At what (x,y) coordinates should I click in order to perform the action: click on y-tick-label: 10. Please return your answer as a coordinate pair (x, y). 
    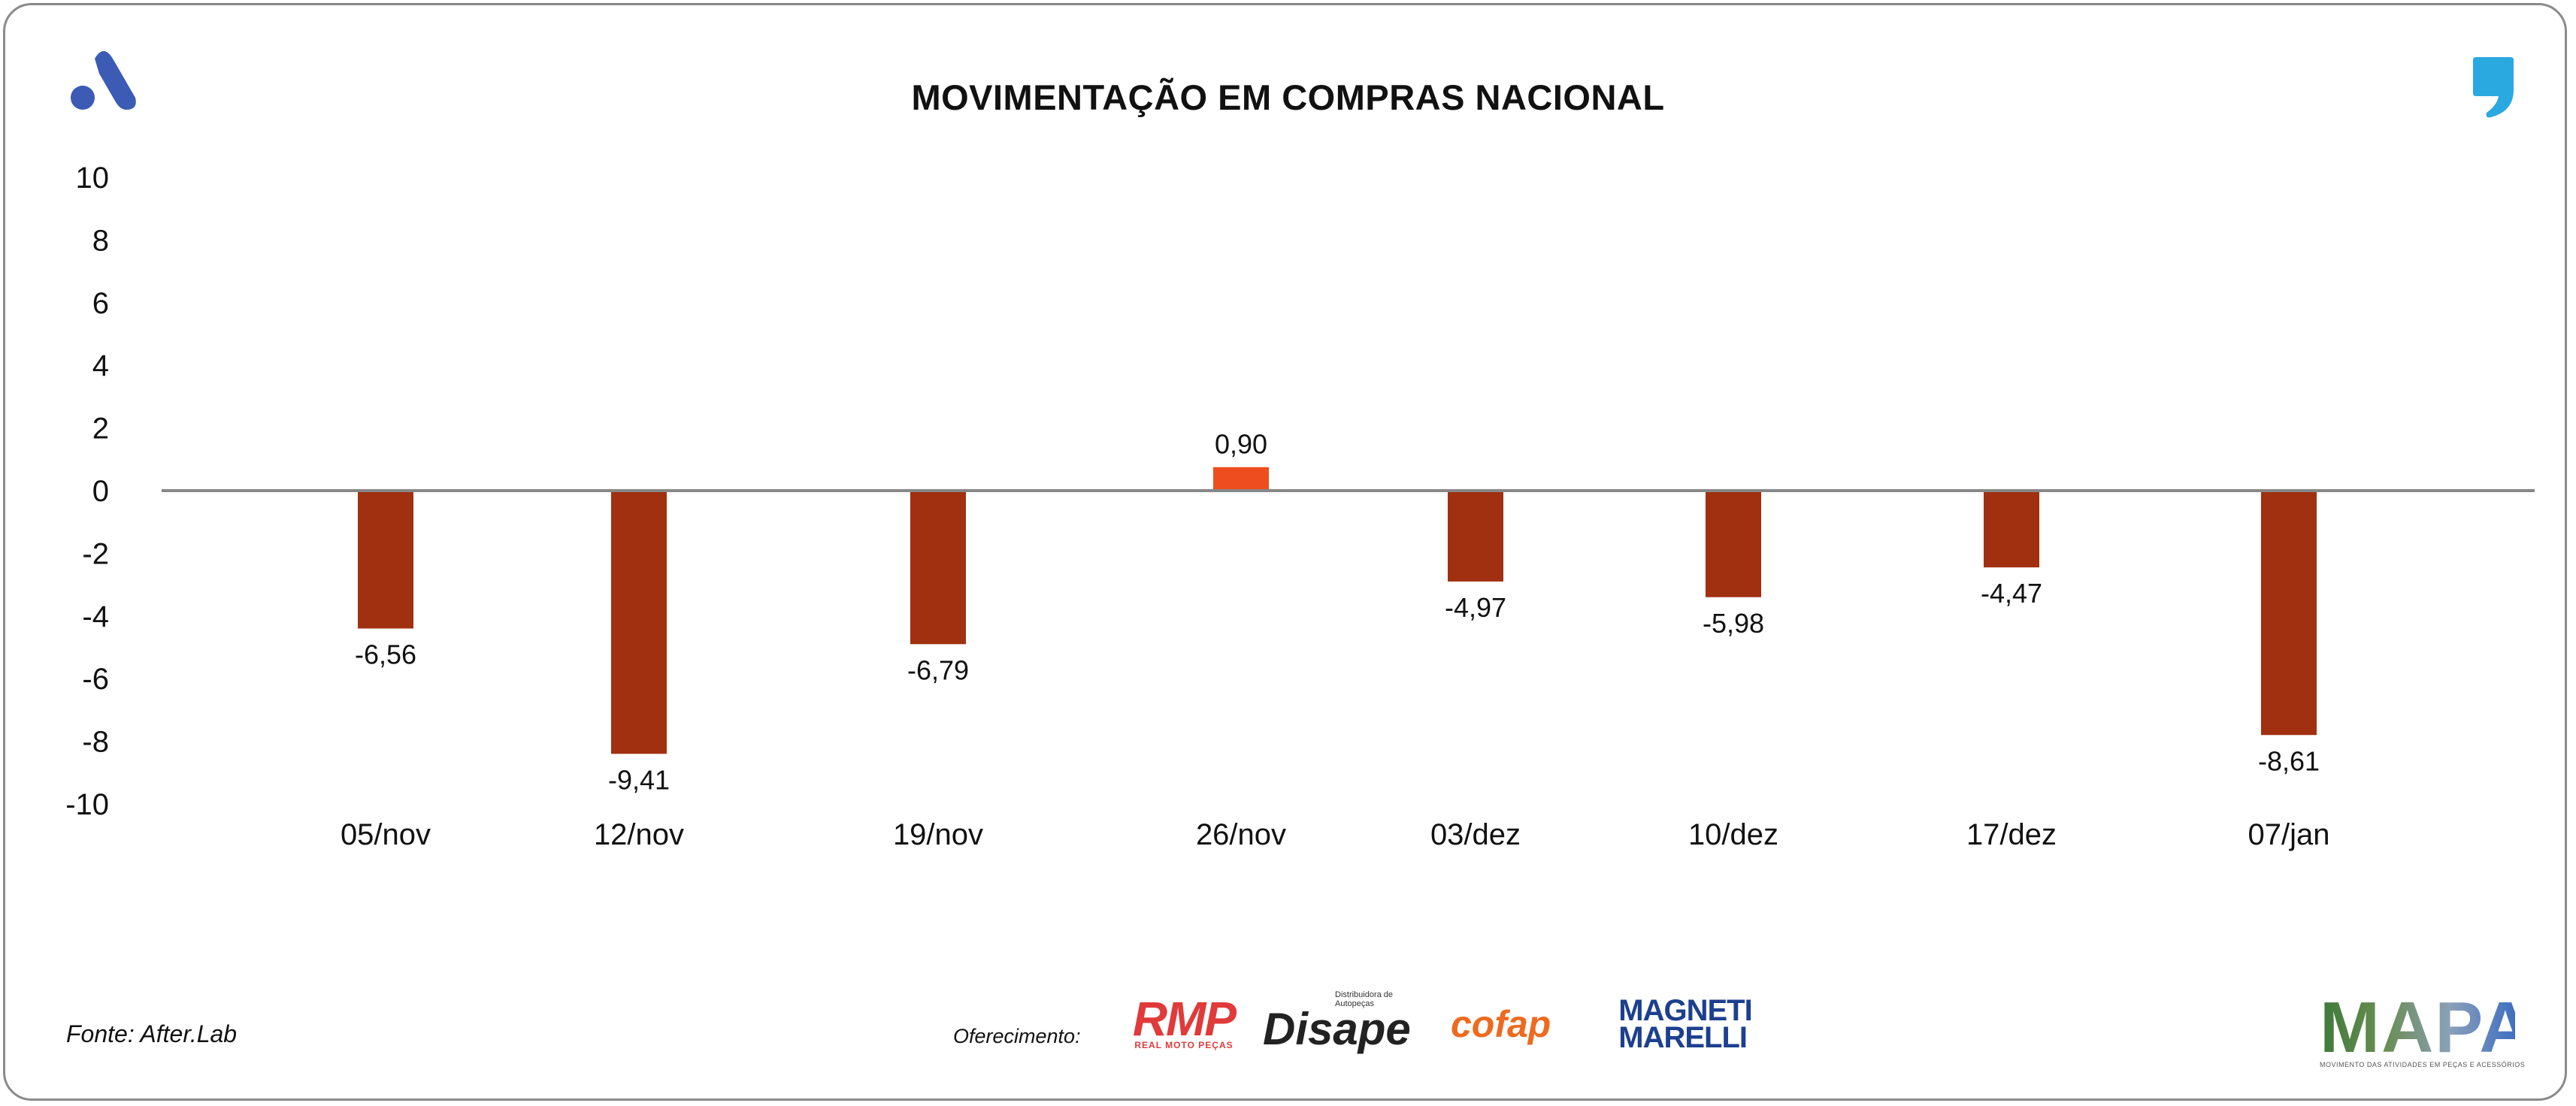
    Looking at the image, I should click on (93, 179).